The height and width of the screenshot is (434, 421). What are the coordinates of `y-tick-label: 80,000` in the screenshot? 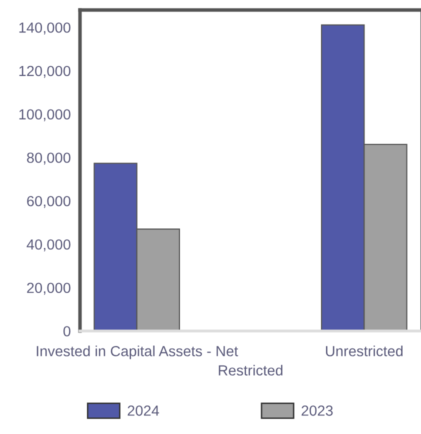 It's located at (48, 158).